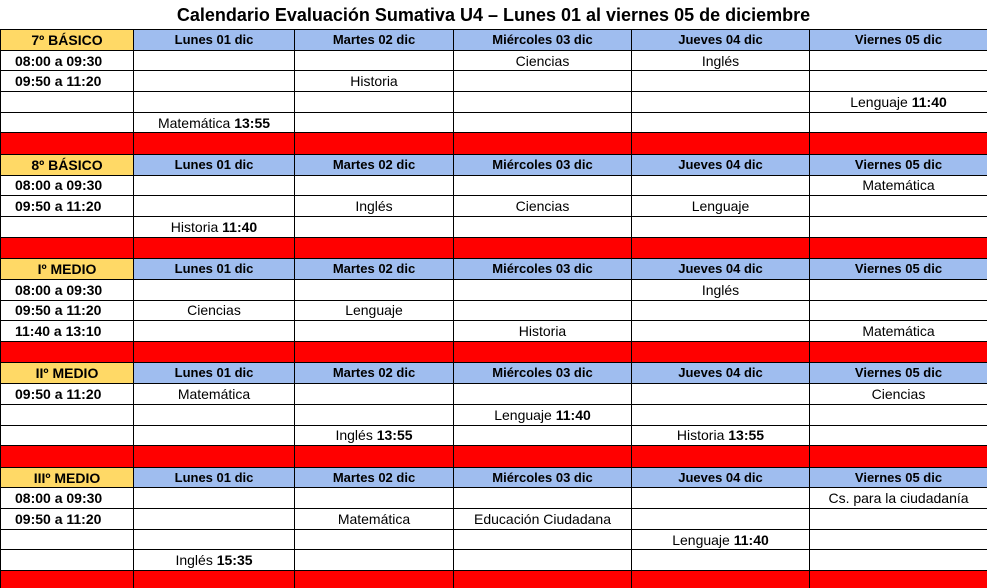 Image resolution: width=987 pixels, height=588 pixels. What do you see at coordinates (746, 435) in the screenshot?
I see `exam-time: 13:55` at bounding box center [746, 435].